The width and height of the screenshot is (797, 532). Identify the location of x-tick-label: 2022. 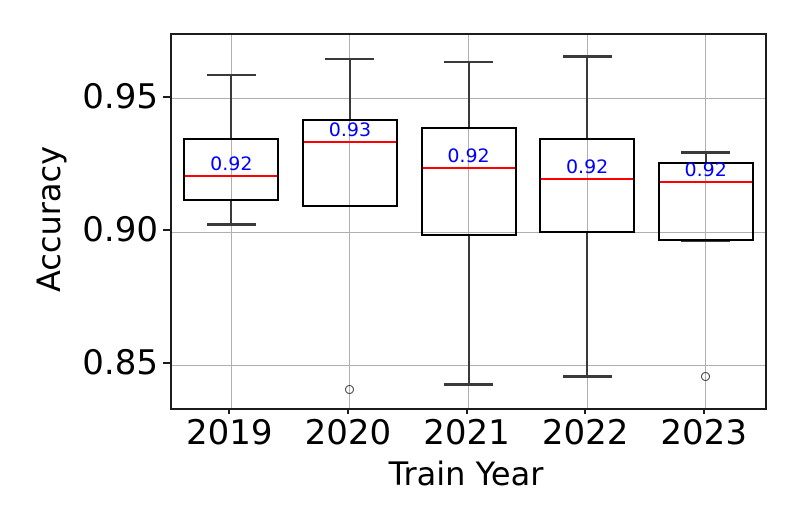
(585, 433).